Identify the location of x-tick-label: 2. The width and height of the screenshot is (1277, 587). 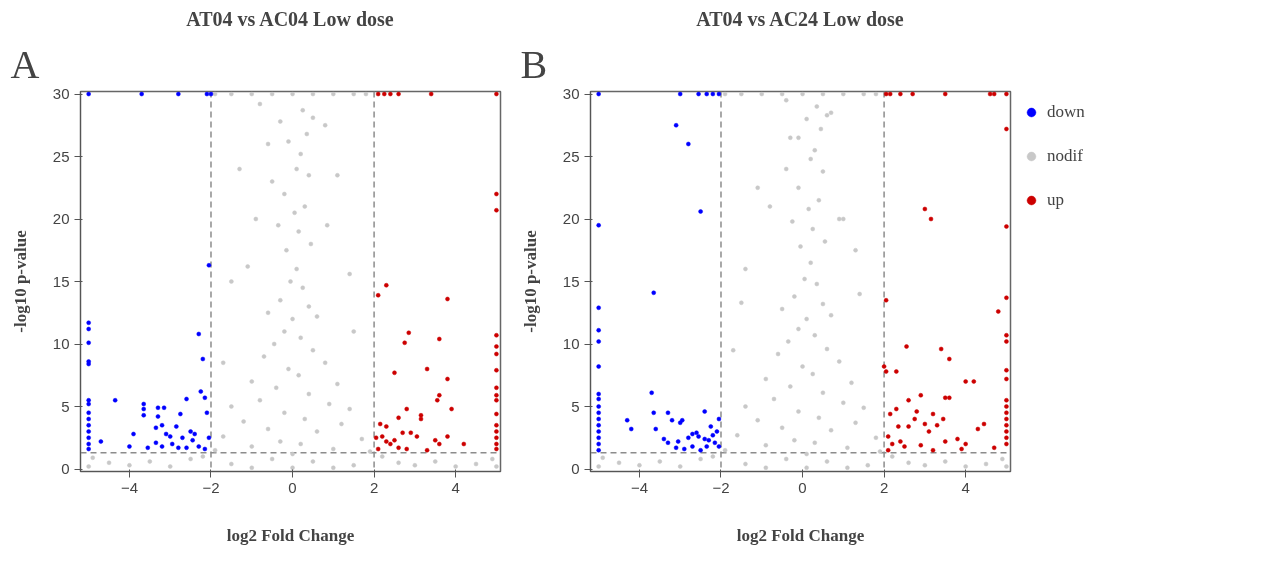
(374, 487).